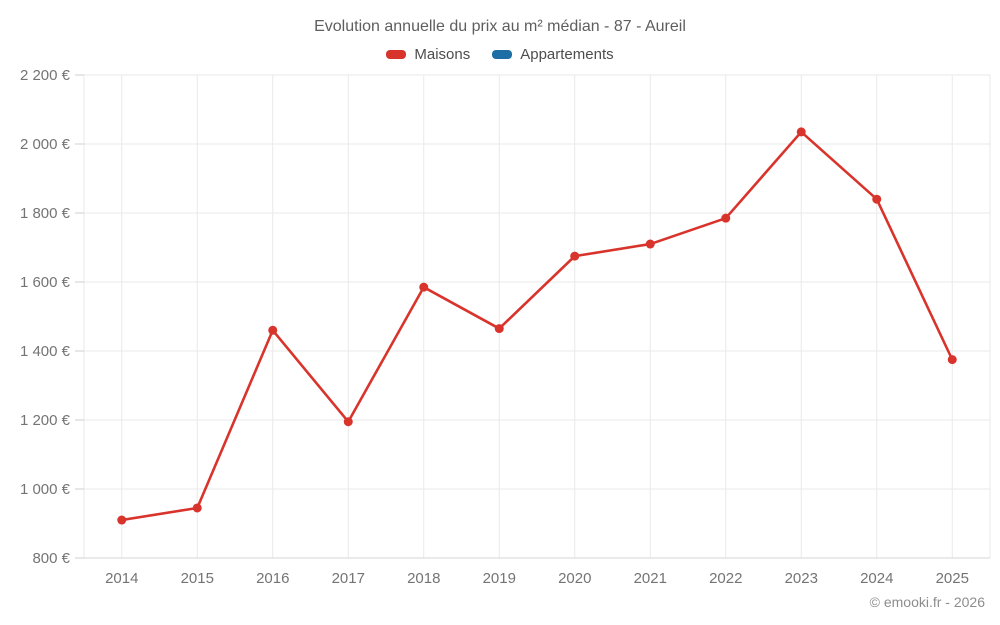  I want to click on data-point-maisons-2017, so click(348, 422).